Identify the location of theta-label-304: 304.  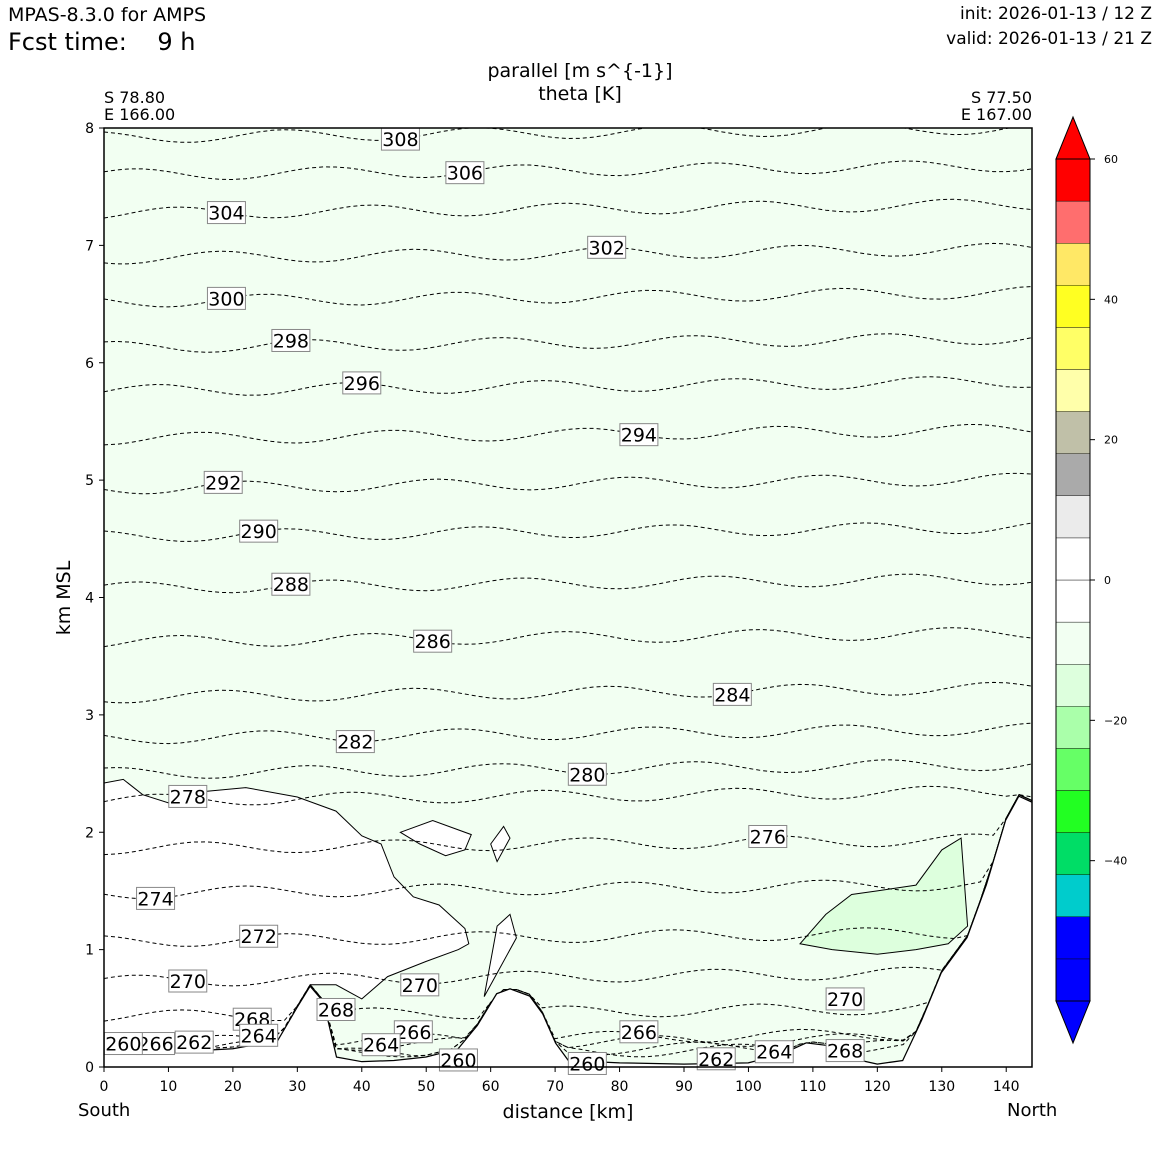
(226, 213).